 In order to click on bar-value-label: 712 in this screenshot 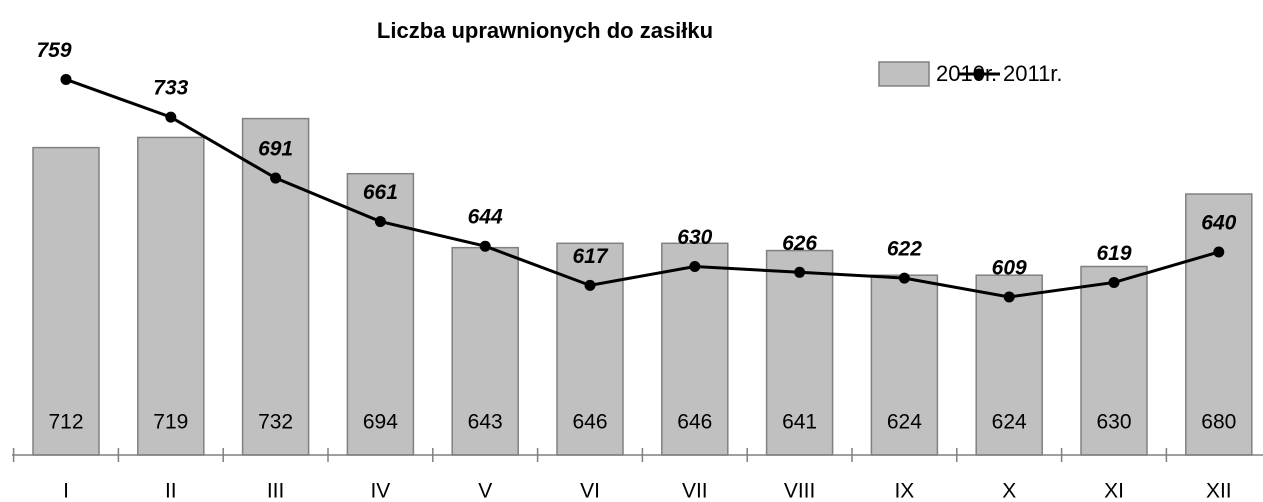, I will do `click(65, 422)`.